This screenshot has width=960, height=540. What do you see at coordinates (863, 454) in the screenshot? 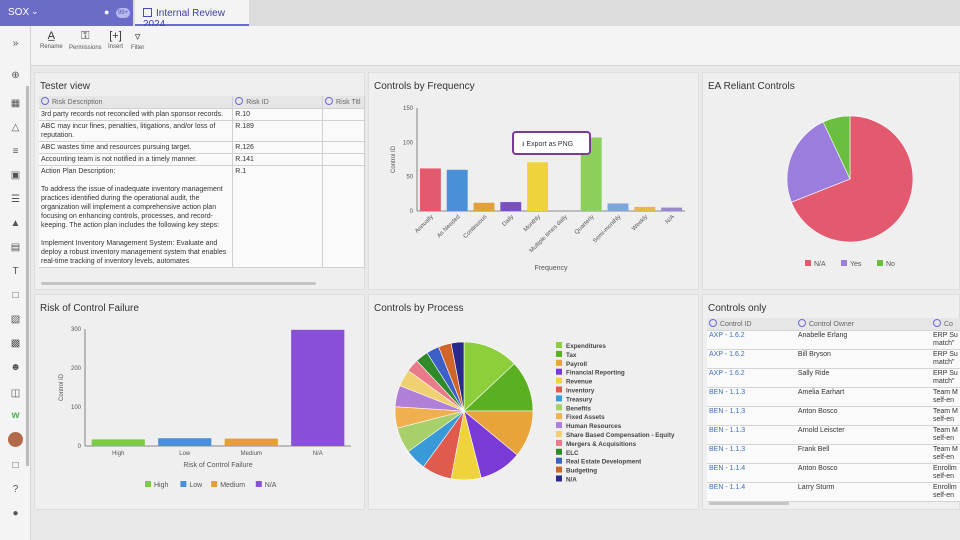
I see `control-owner: Frank Bell` at bounding box center [863, 454].